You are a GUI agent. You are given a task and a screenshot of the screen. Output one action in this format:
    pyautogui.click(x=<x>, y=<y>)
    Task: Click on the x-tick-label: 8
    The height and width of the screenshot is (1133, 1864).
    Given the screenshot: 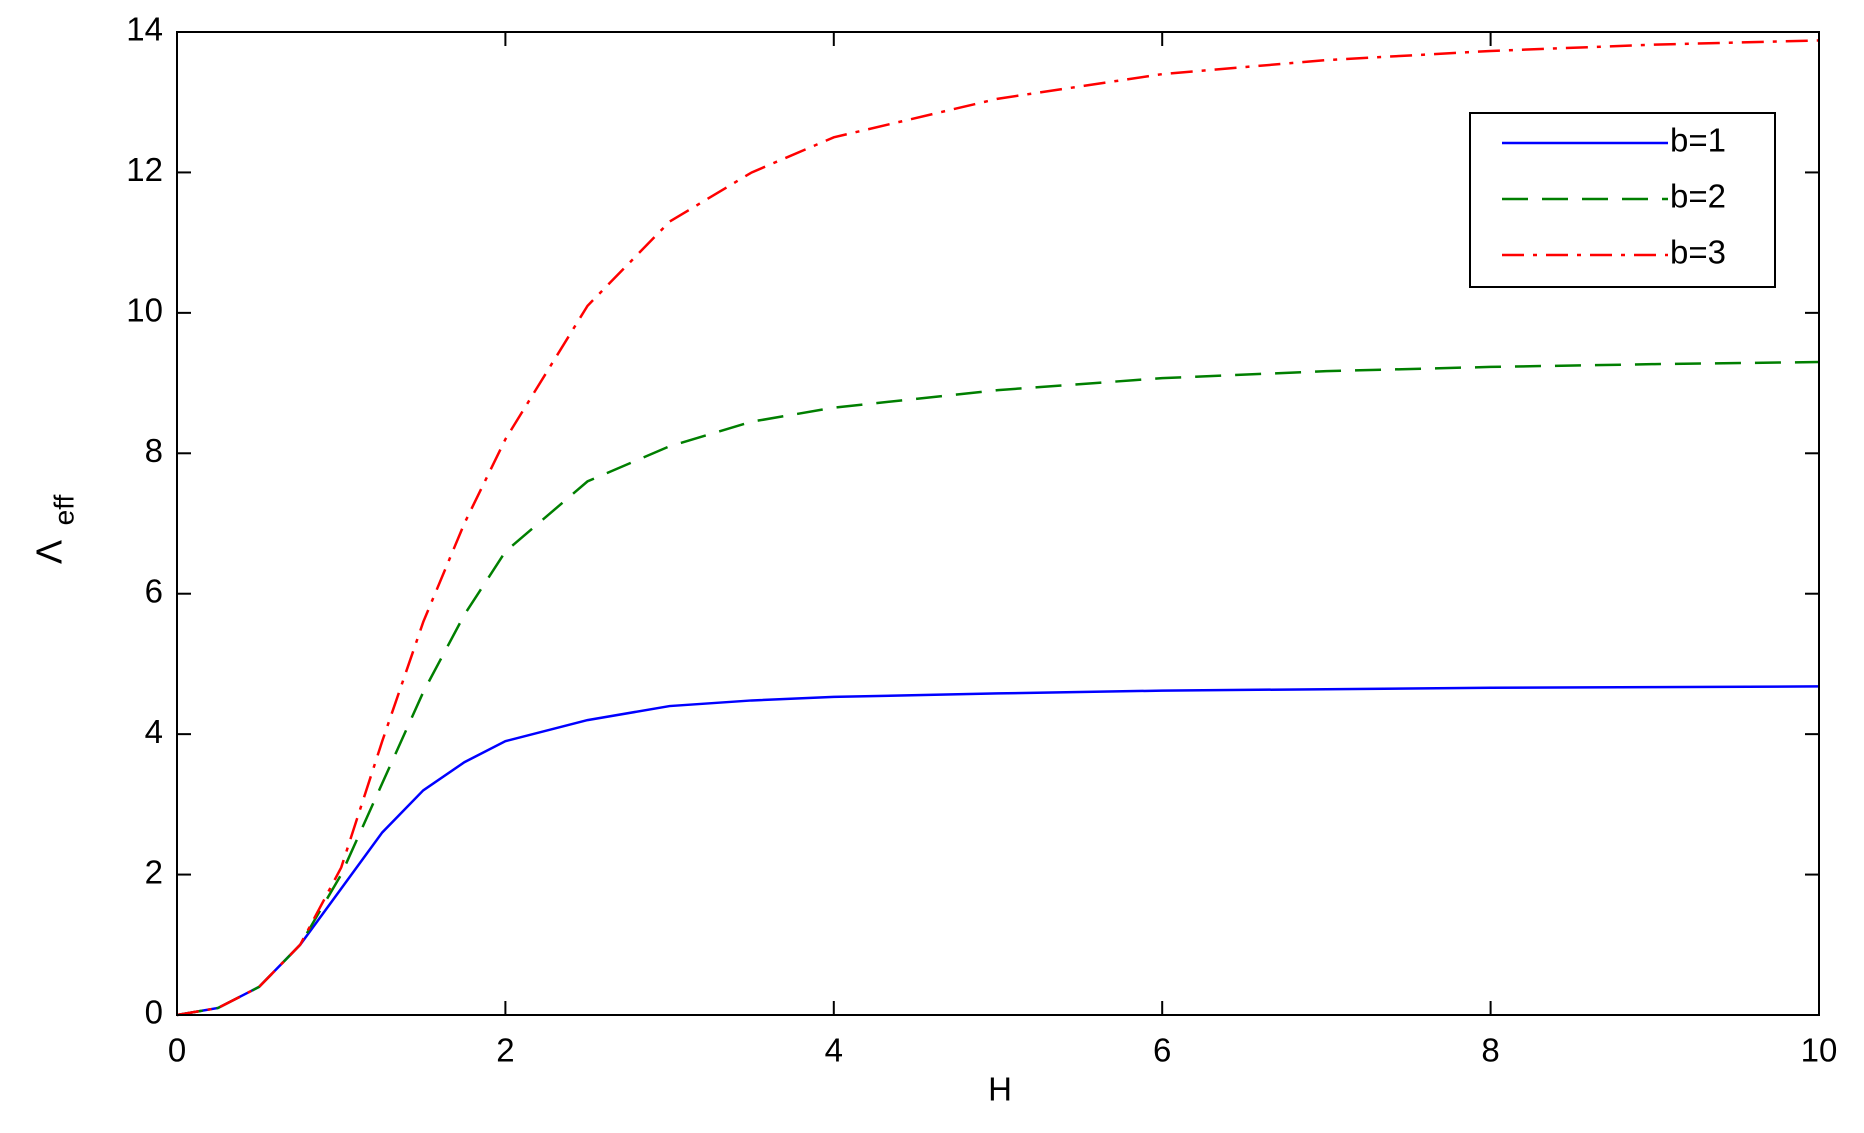 What is the action you would take?
    pyautogui.click(x=1490, y=1050)
    